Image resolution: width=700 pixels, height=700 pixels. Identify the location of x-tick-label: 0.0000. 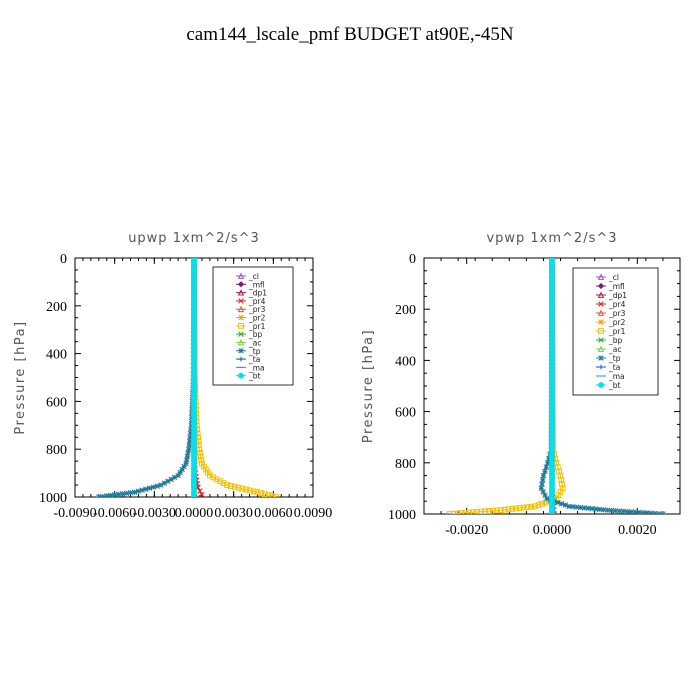
(552, 530).